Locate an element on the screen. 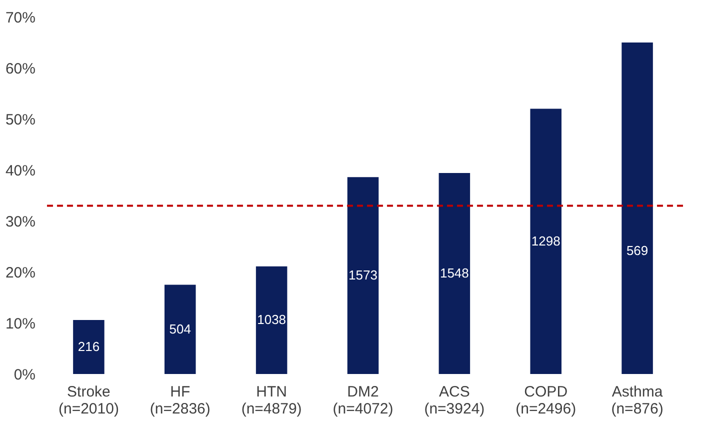  y-tick-label: 20% is located at coordinates (20, 273).